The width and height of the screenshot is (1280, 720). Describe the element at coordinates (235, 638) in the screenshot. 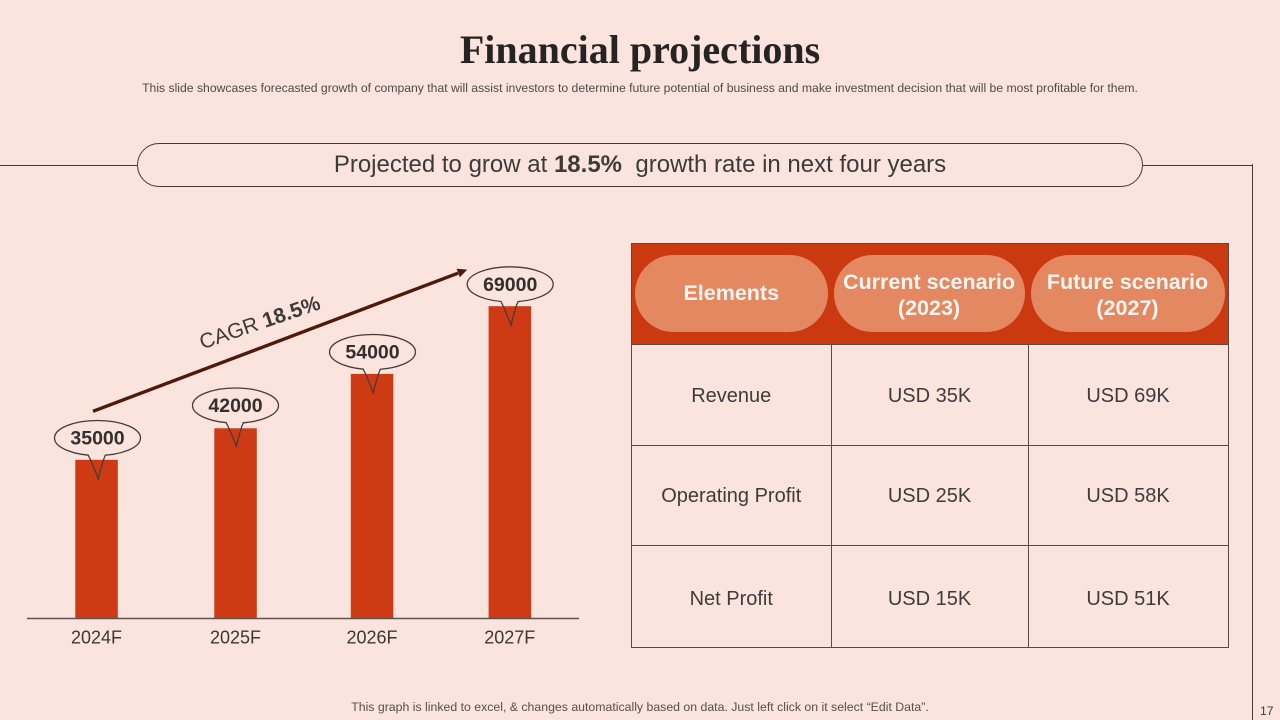

I see `svg-text: 2025F` at that location.